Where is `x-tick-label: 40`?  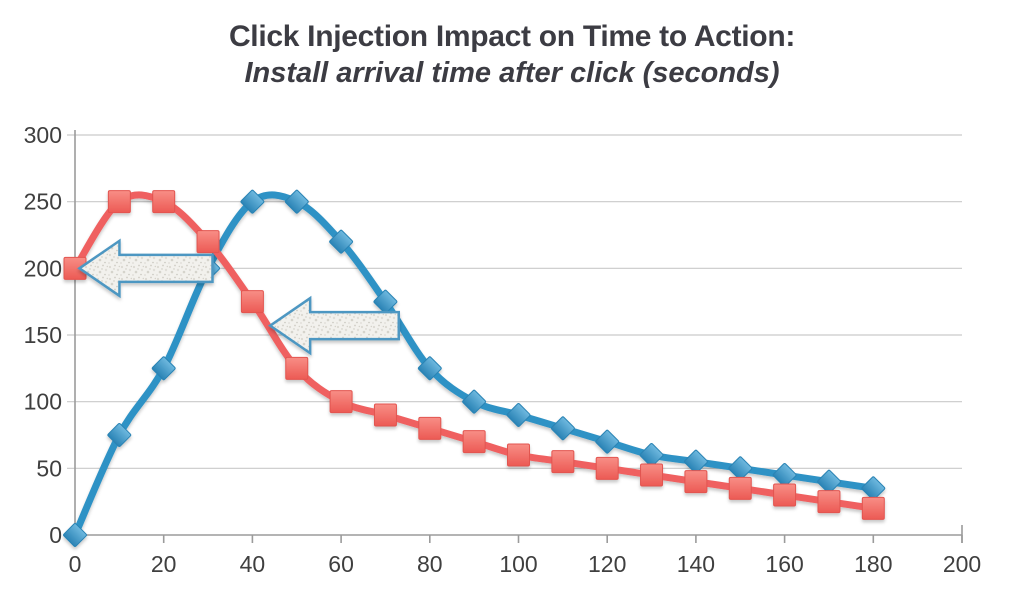 x-tick-label: 40 is located at coordinates (253, 564).